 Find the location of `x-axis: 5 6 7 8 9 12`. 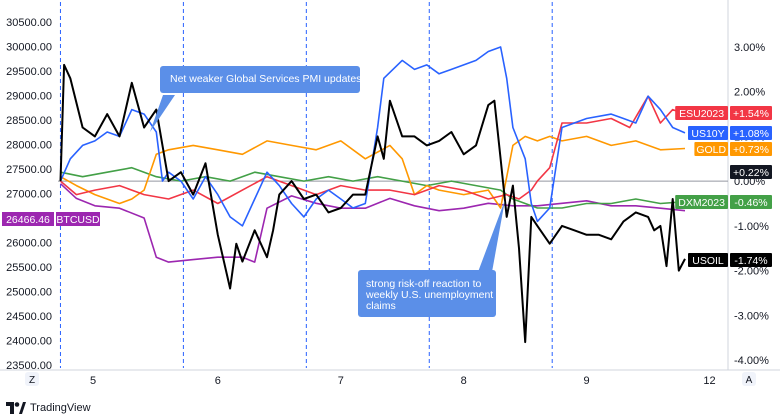

x-axis: 5 6 7 8 9 12 is located at coordinates (403, 381).